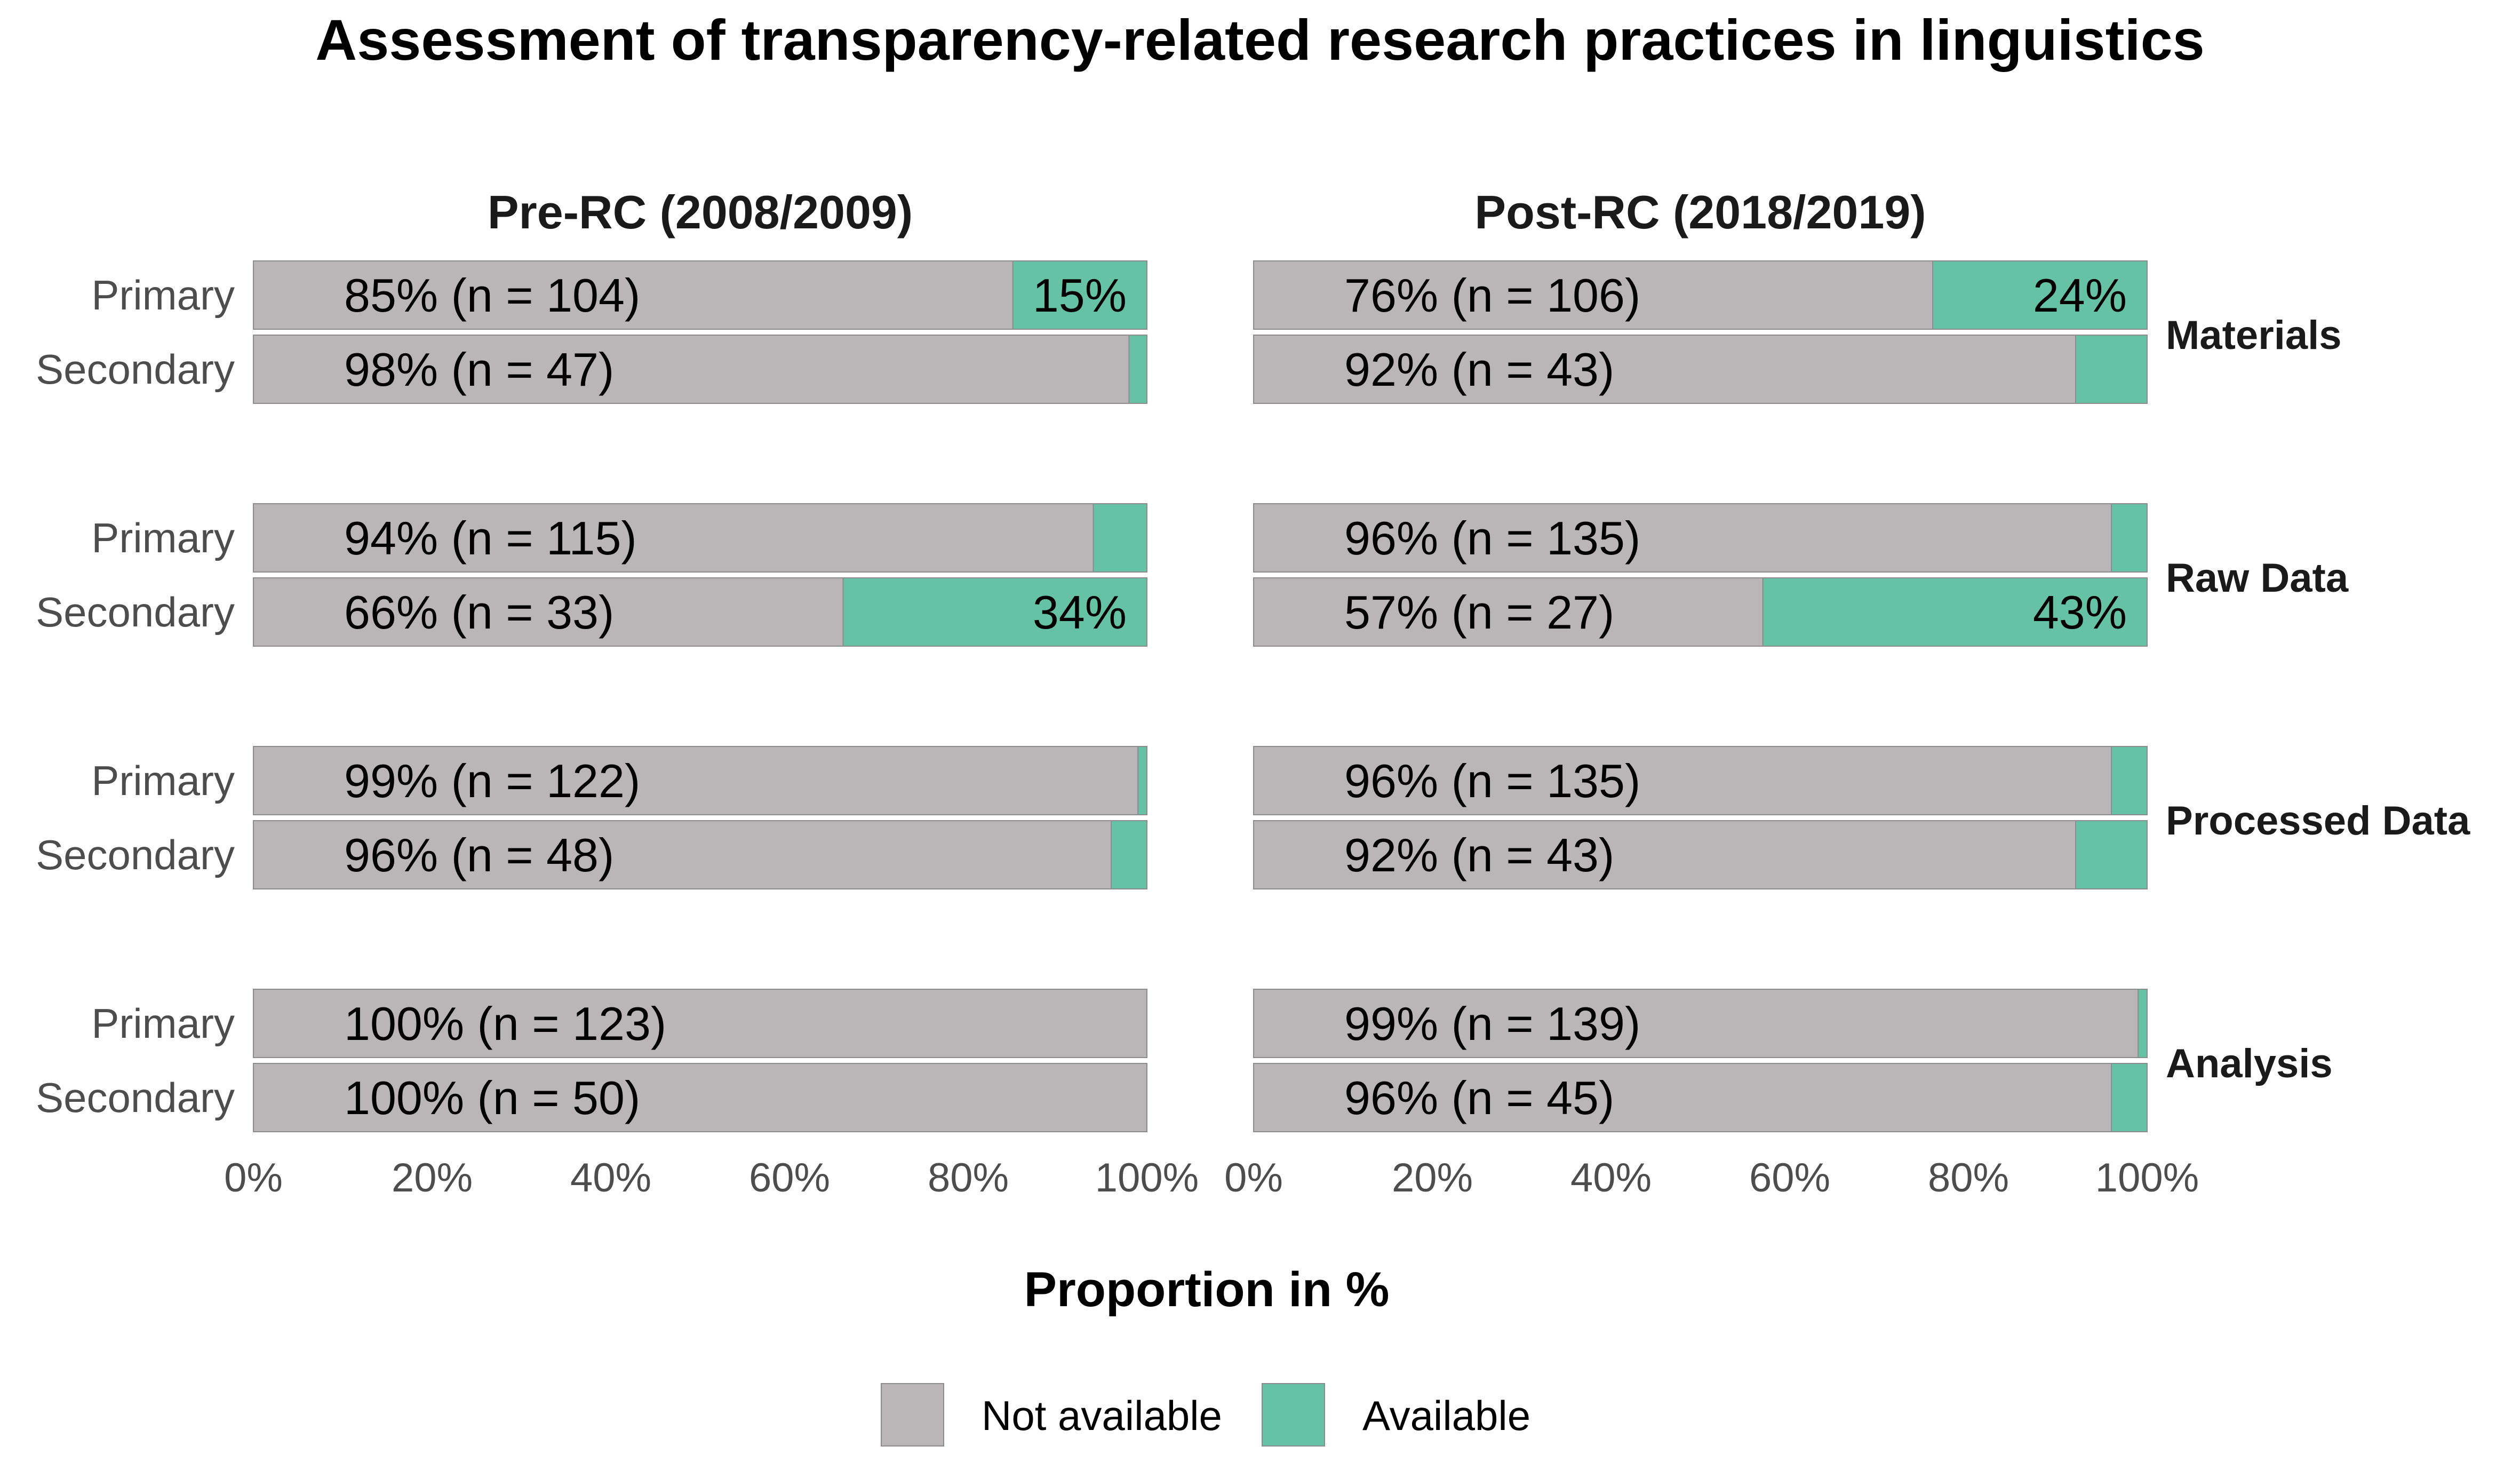 The width and height of the screenshot is (2520, 1470). I want to click on legend: Not available Available, so click(1205, 1415).